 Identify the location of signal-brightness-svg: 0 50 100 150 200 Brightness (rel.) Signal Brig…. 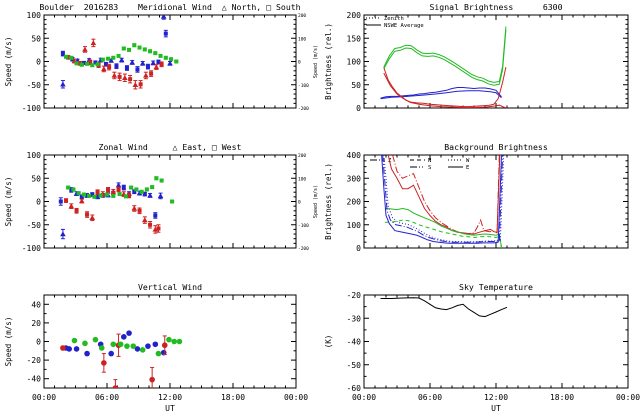
(476, 57).